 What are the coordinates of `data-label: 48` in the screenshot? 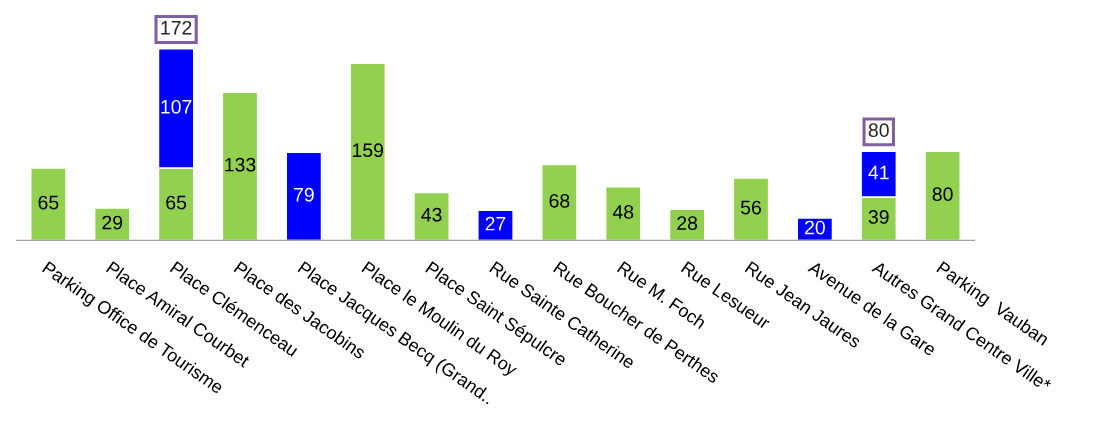 It's located at (623, 212).